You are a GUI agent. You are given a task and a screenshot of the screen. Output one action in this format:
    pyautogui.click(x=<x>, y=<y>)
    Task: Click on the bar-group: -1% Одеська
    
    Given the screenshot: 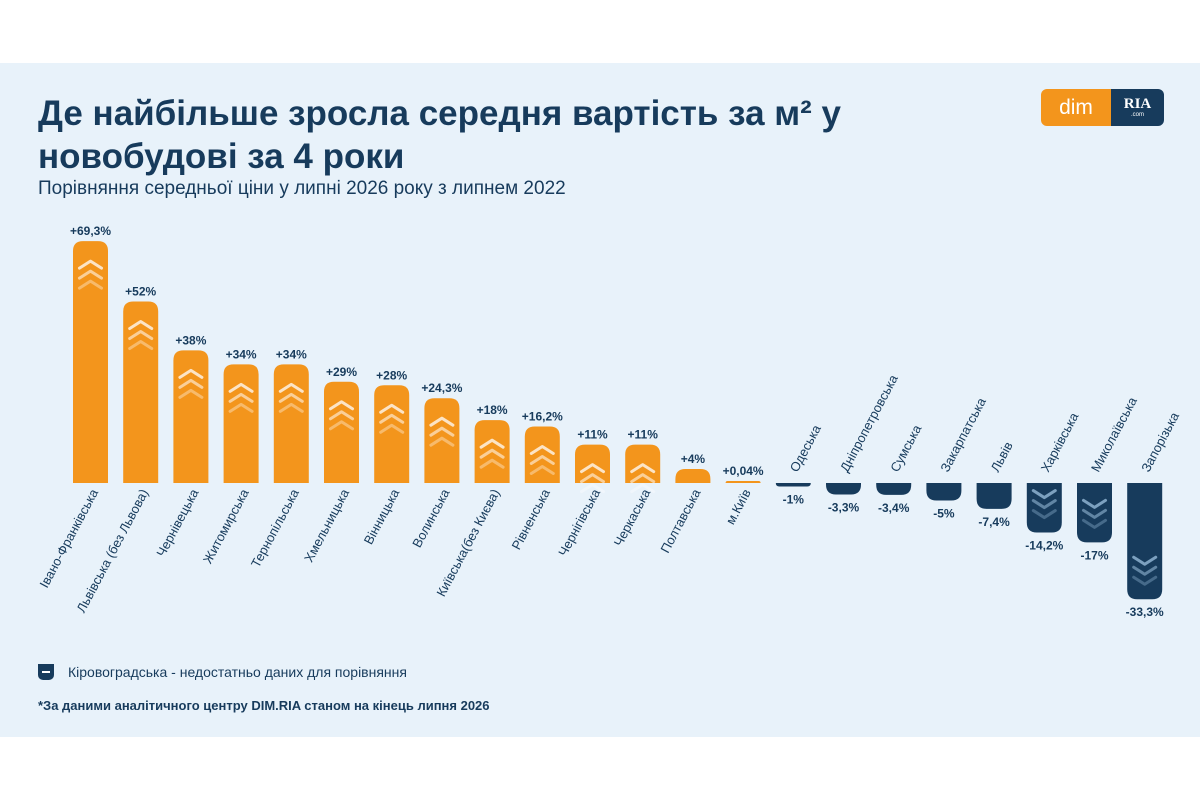 What is the action you would take?
    pyautogui.click(x=799, y=464)
    